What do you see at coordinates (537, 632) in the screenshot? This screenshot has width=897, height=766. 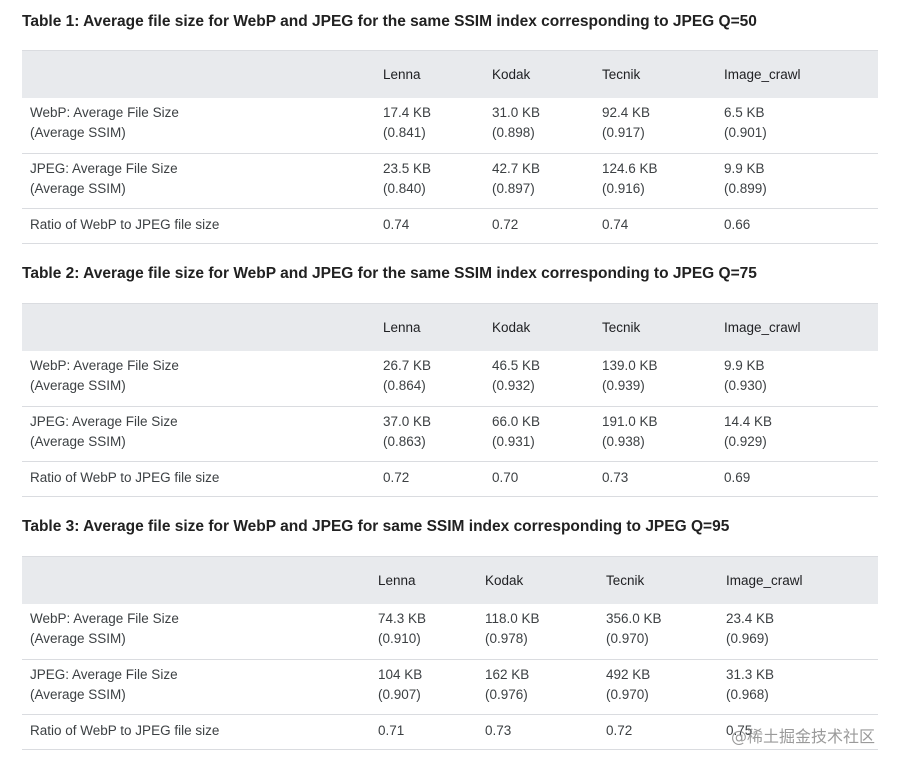 I see `table-cell: 118.0 KB (0.978)` at bounding box center [537, 632].